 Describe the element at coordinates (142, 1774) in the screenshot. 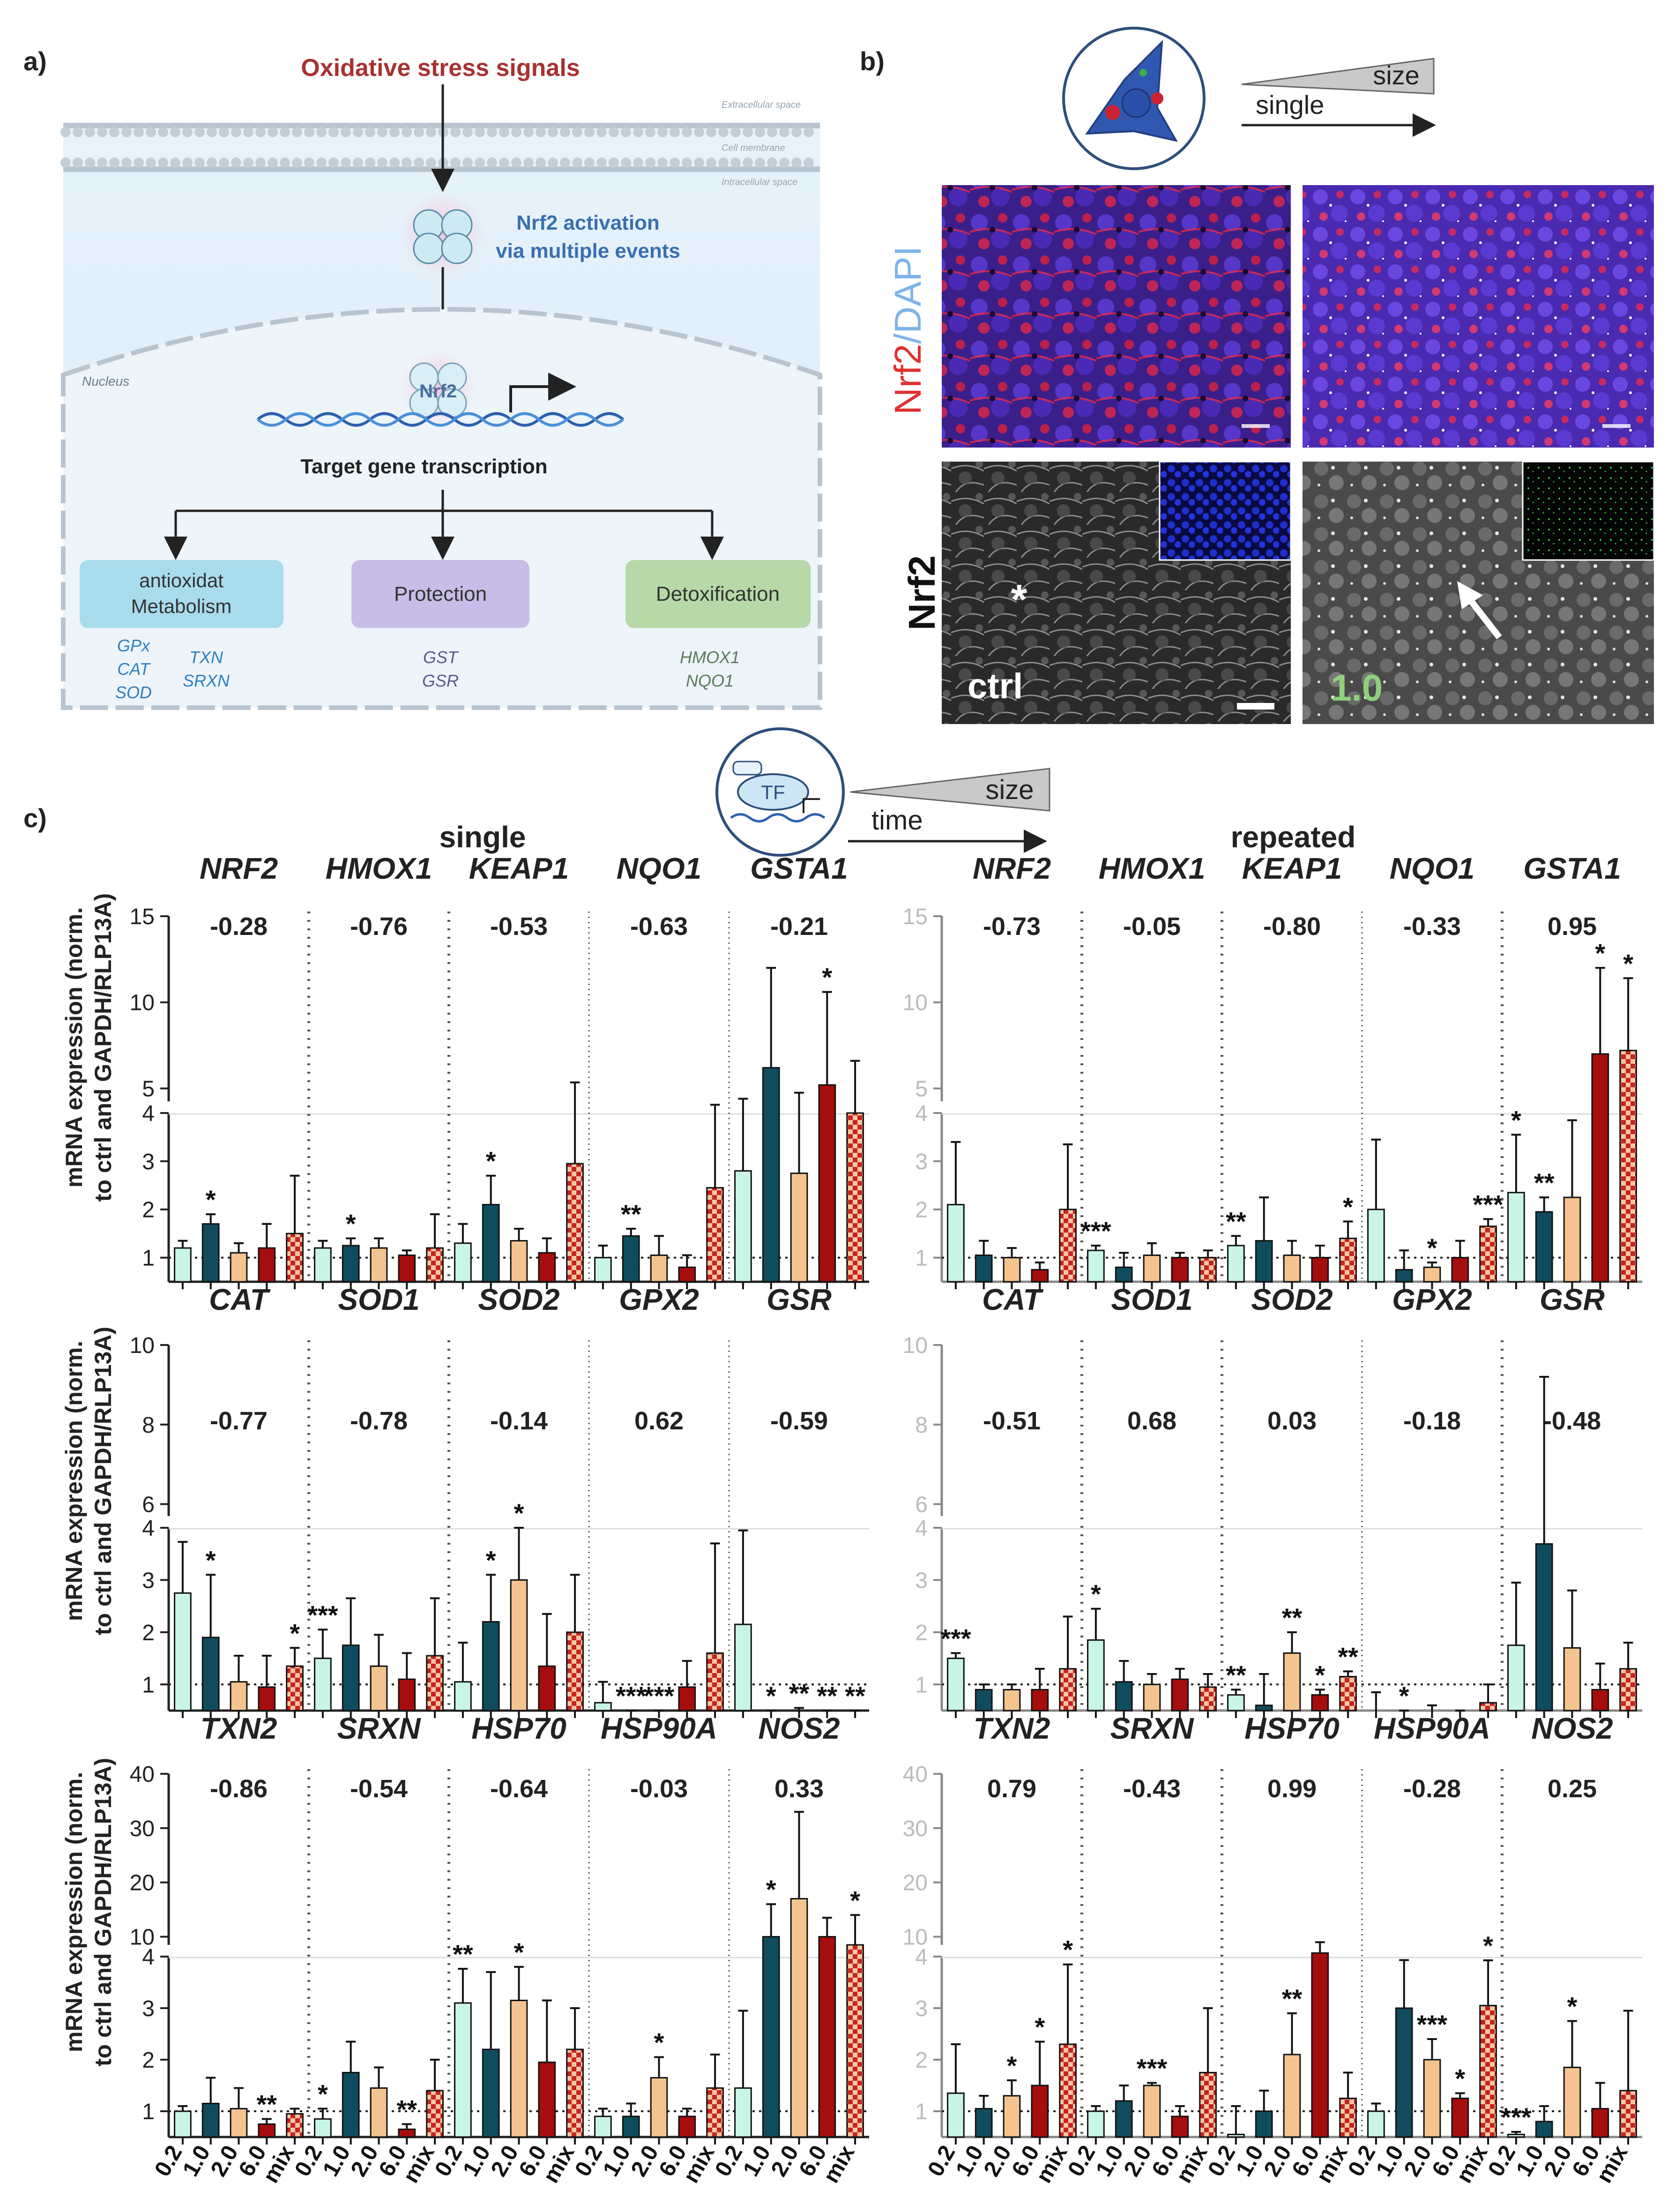

I see `y-tick-label: 40` at that location.